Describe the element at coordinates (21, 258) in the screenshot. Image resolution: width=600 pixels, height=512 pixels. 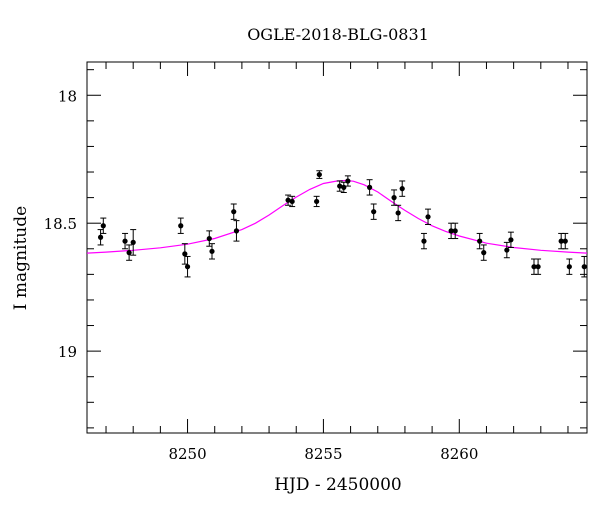
I see `y-axis-label: I magnitude` at that location.